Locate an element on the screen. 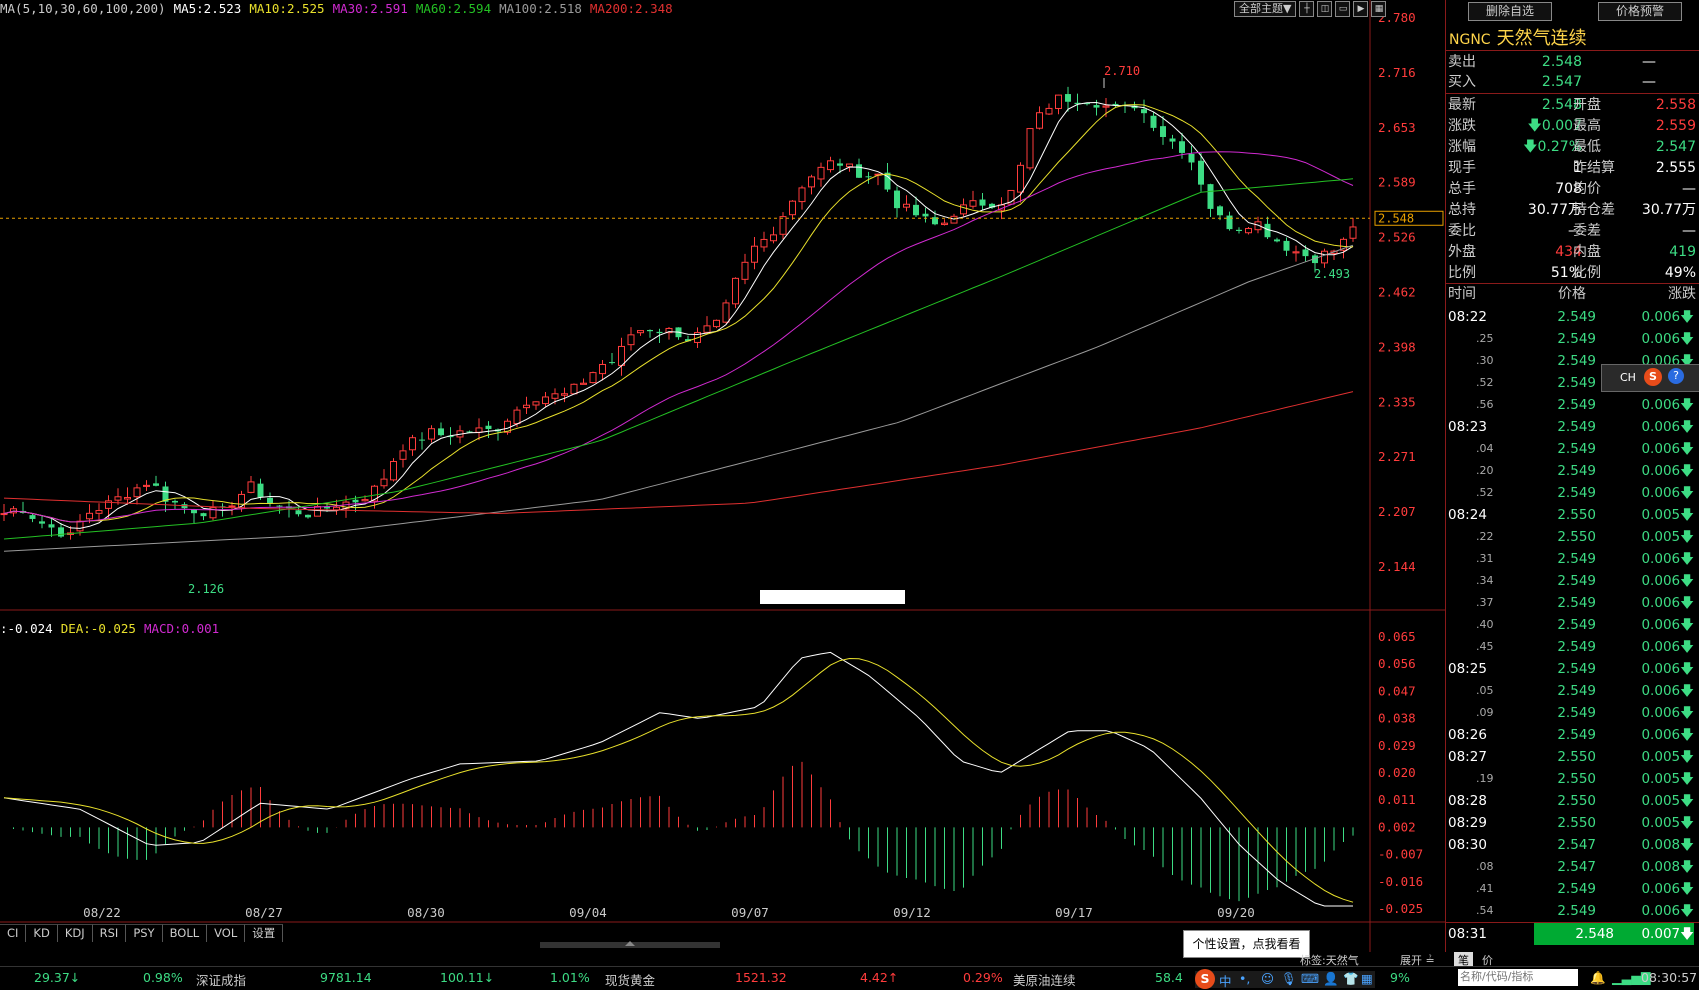 This screenshot has width=1699, height=990. search-box is located at coordinates (1518, 977).